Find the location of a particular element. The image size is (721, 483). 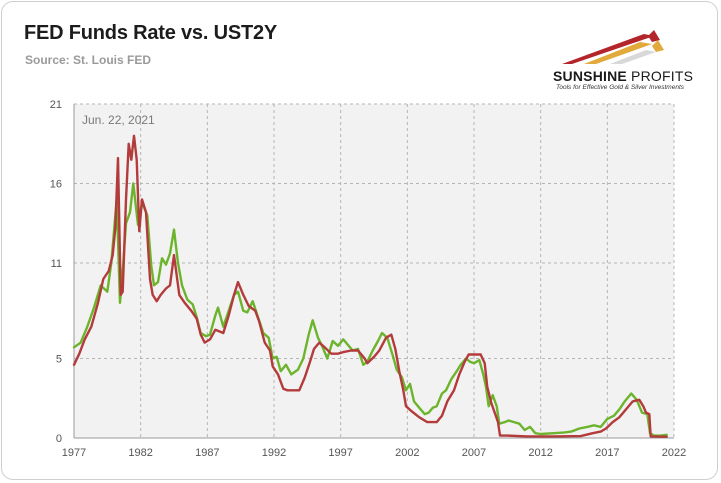

x-tick-label: 1982 is located at coordinates (140, 453).